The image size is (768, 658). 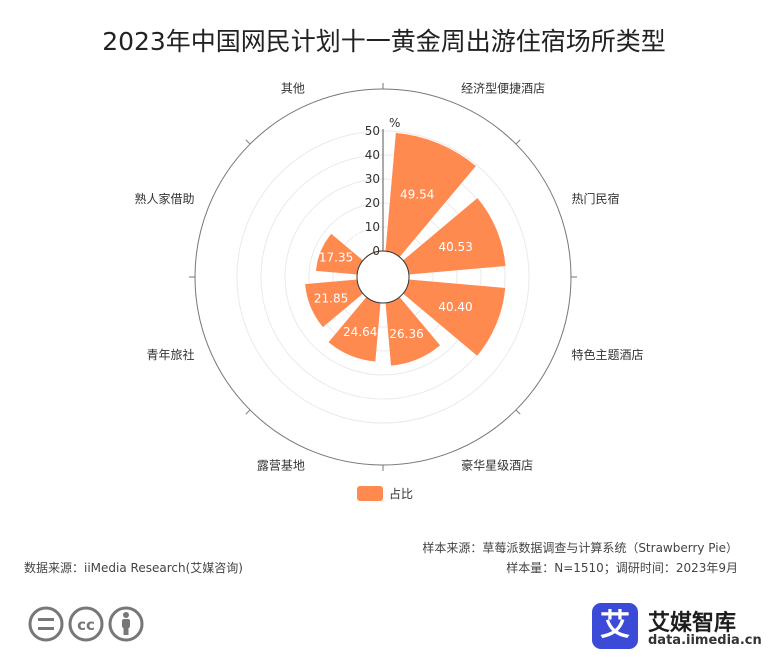 I want to click on radial-tick-label: 20, so click(x=372, y=203).